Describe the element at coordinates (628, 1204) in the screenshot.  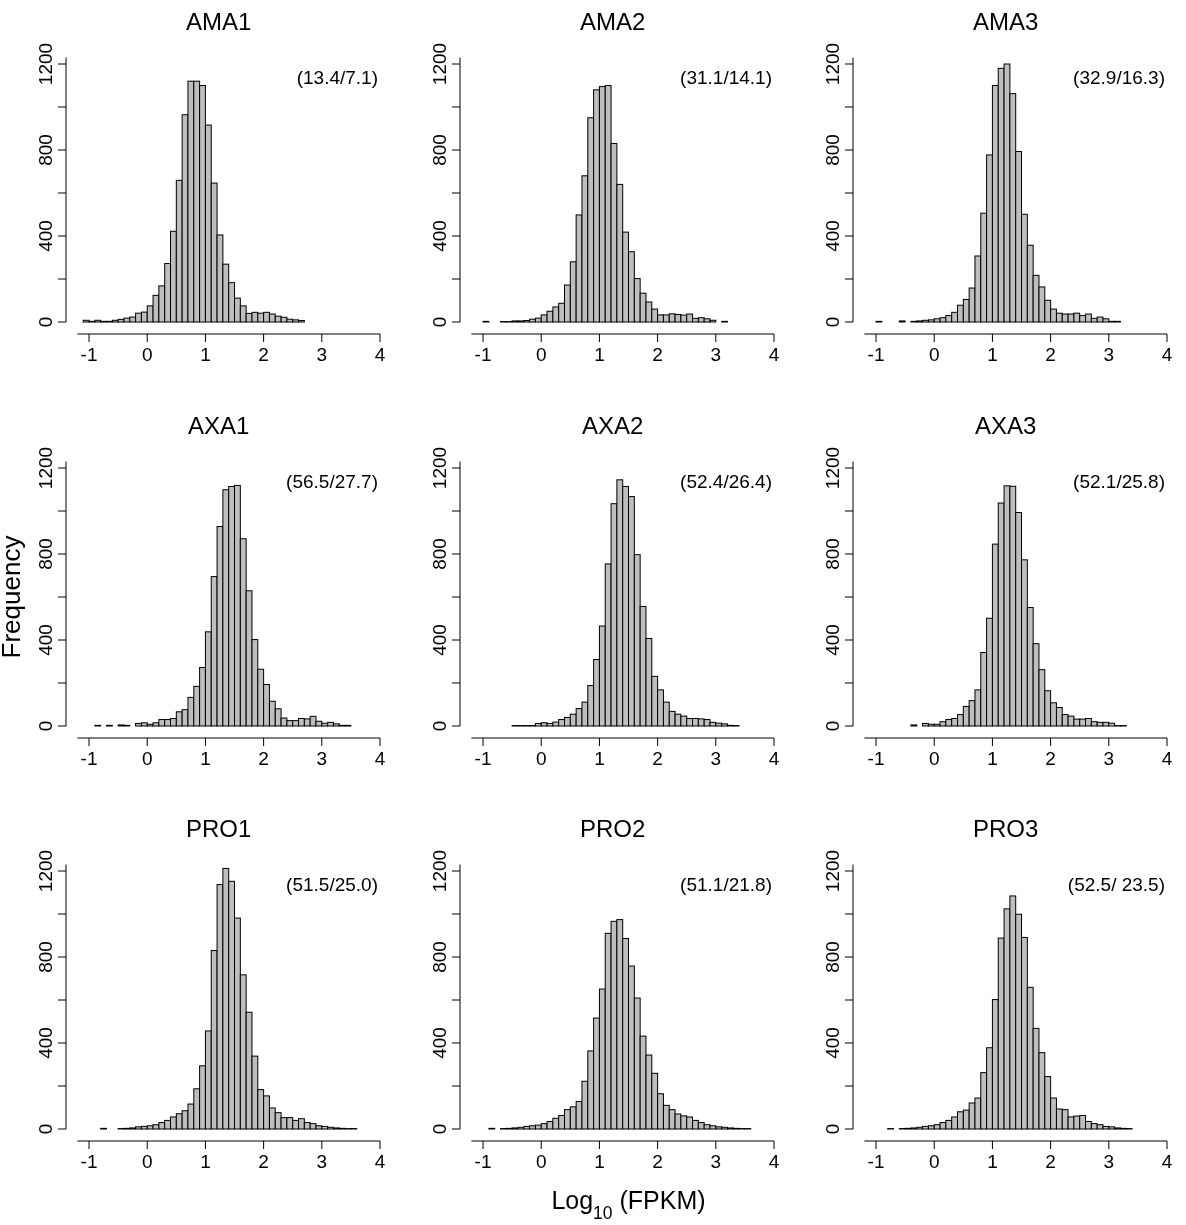
I see `x-axis-title: Log$_{10}$ (FPKM)` at that location.